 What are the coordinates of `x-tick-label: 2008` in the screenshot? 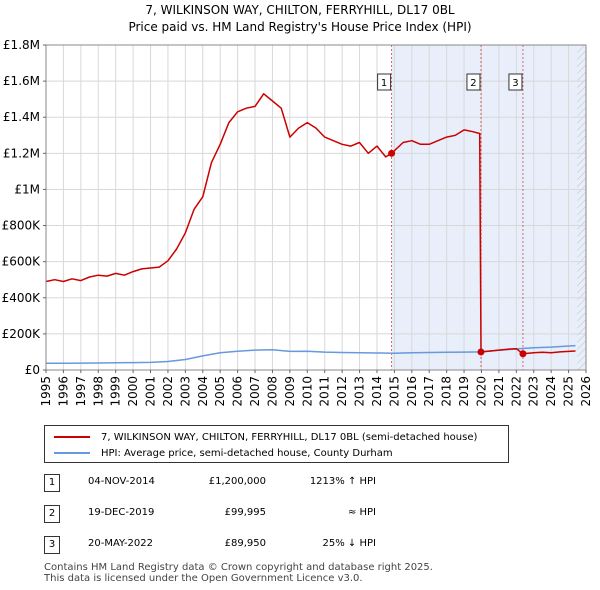 It's located at (272, 391).